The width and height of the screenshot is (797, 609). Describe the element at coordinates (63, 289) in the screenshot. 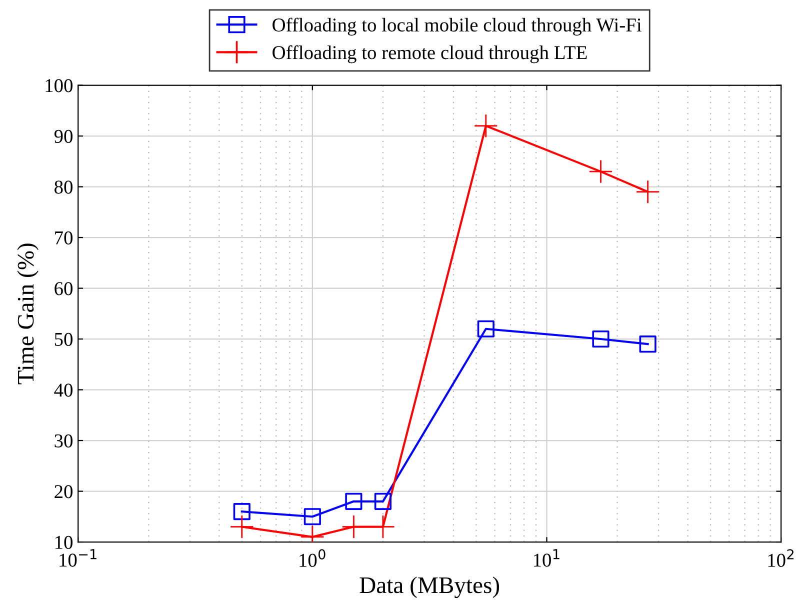

I see `y-tick-label: 60` at that location.